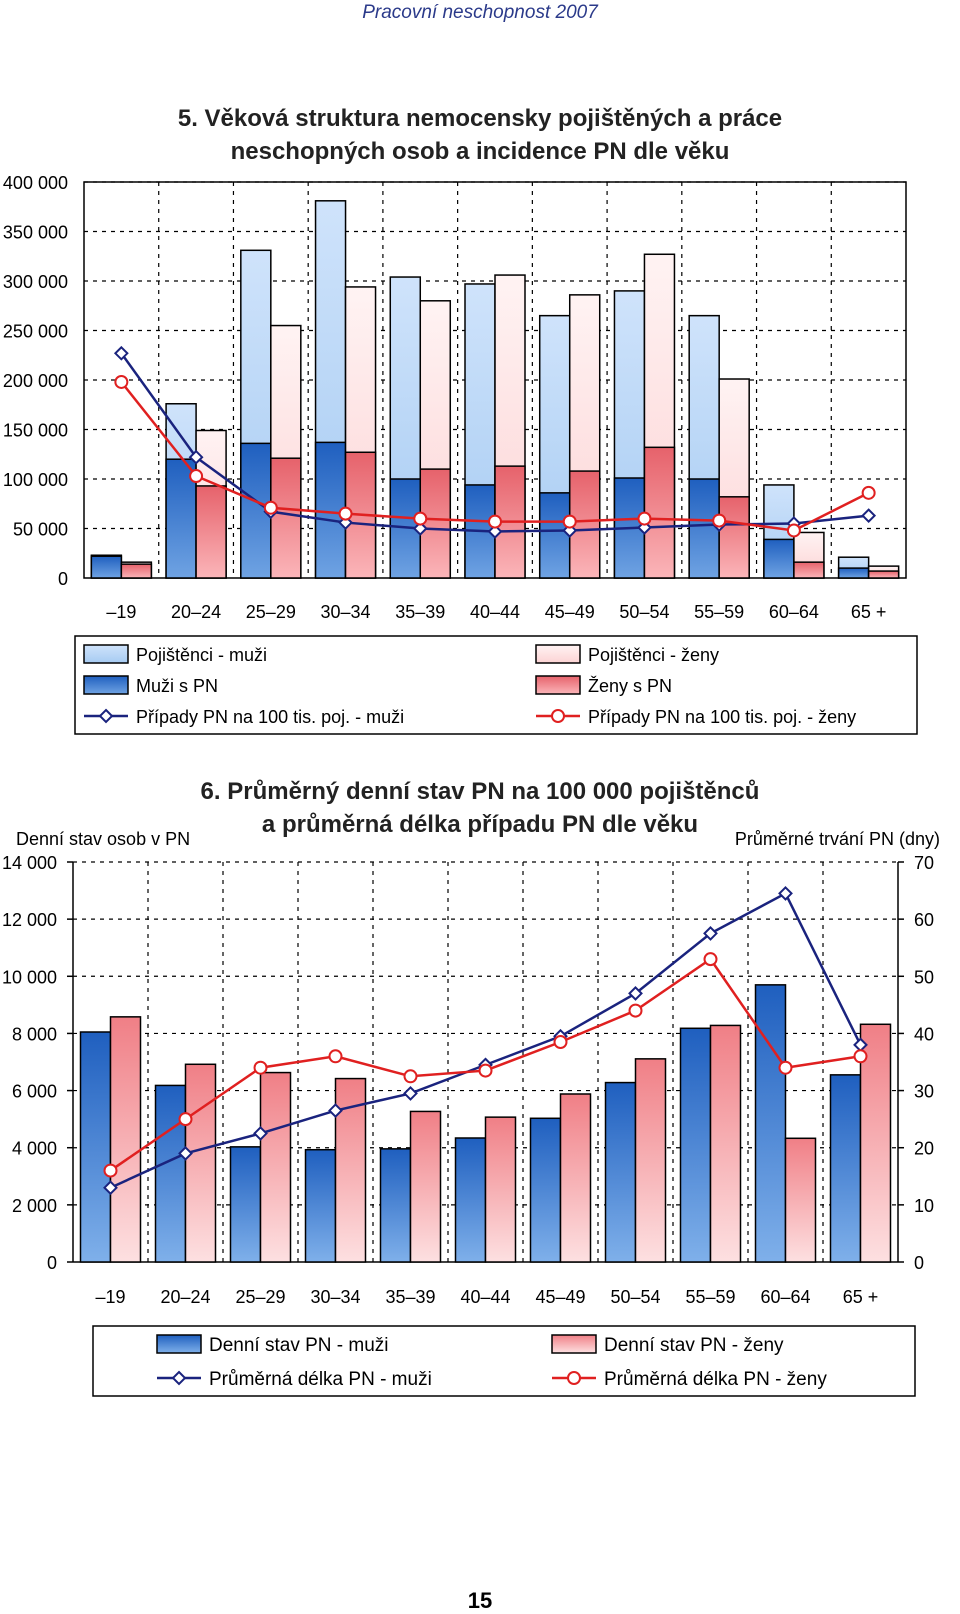 This screenshot has width=960, height=1614. What do you see at coordinates (496, 685) in the screenshot?
I see `chart1-legend-frame` at bounding box center [496, 685].